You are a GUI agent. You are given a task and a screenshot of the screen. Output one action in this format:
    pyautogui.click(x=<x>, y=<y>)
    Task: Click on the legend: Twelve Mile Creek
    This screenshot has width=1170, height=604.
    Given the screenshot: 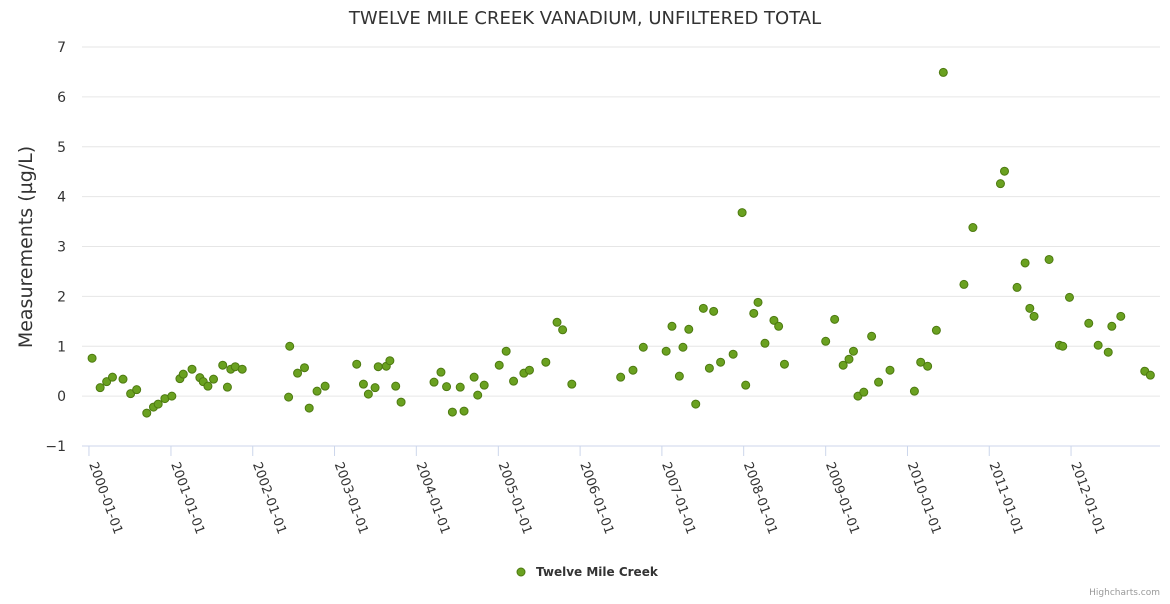 What is the action you would take?
    pyautogui.click(x=587, y=572)
    